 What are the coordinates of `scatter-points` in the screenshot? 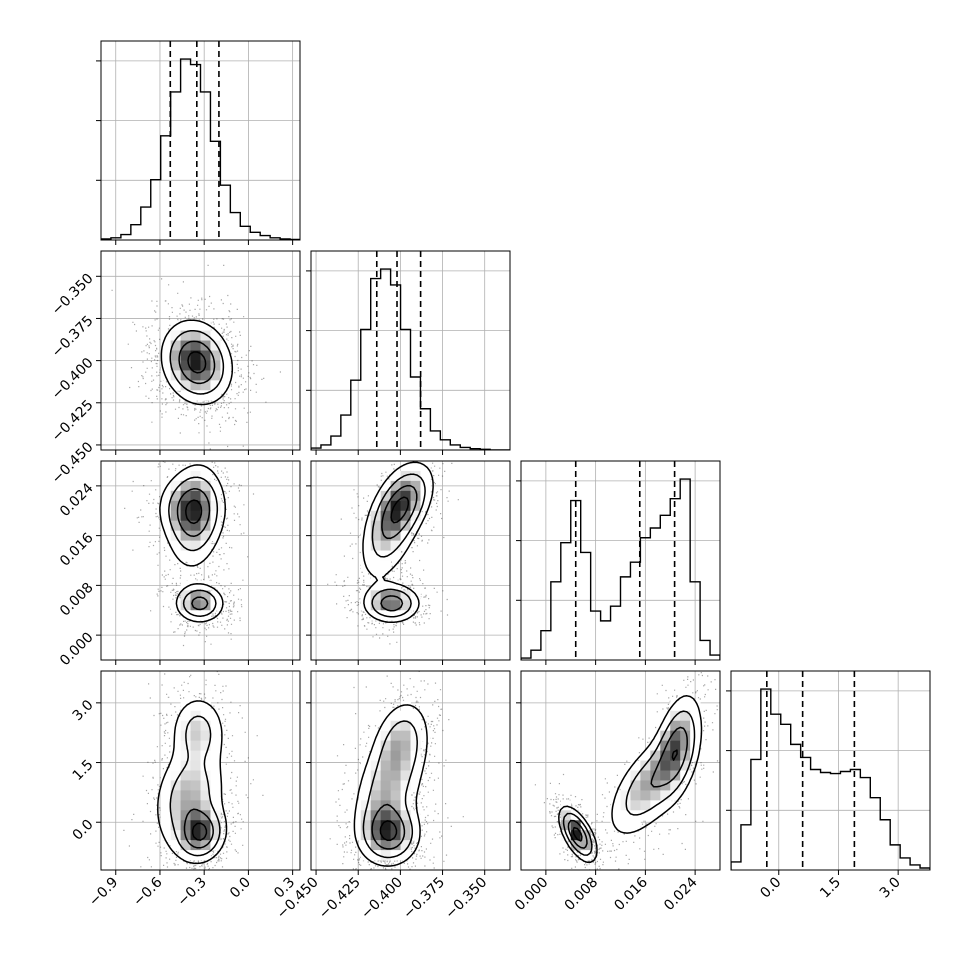 It's located at (393, 553).